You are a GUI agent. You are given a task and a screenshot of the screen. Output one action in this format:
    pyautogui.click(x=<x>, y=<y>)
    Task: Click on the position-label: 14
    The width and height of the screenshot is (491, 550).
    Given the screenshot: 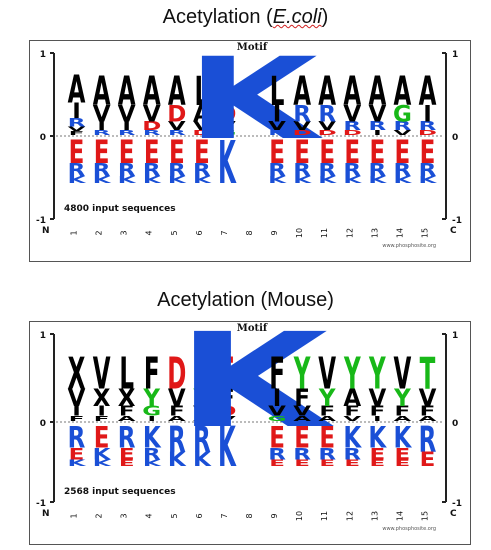 What is the action you would take?
    pyautogui.click(x=399, y=516)
    